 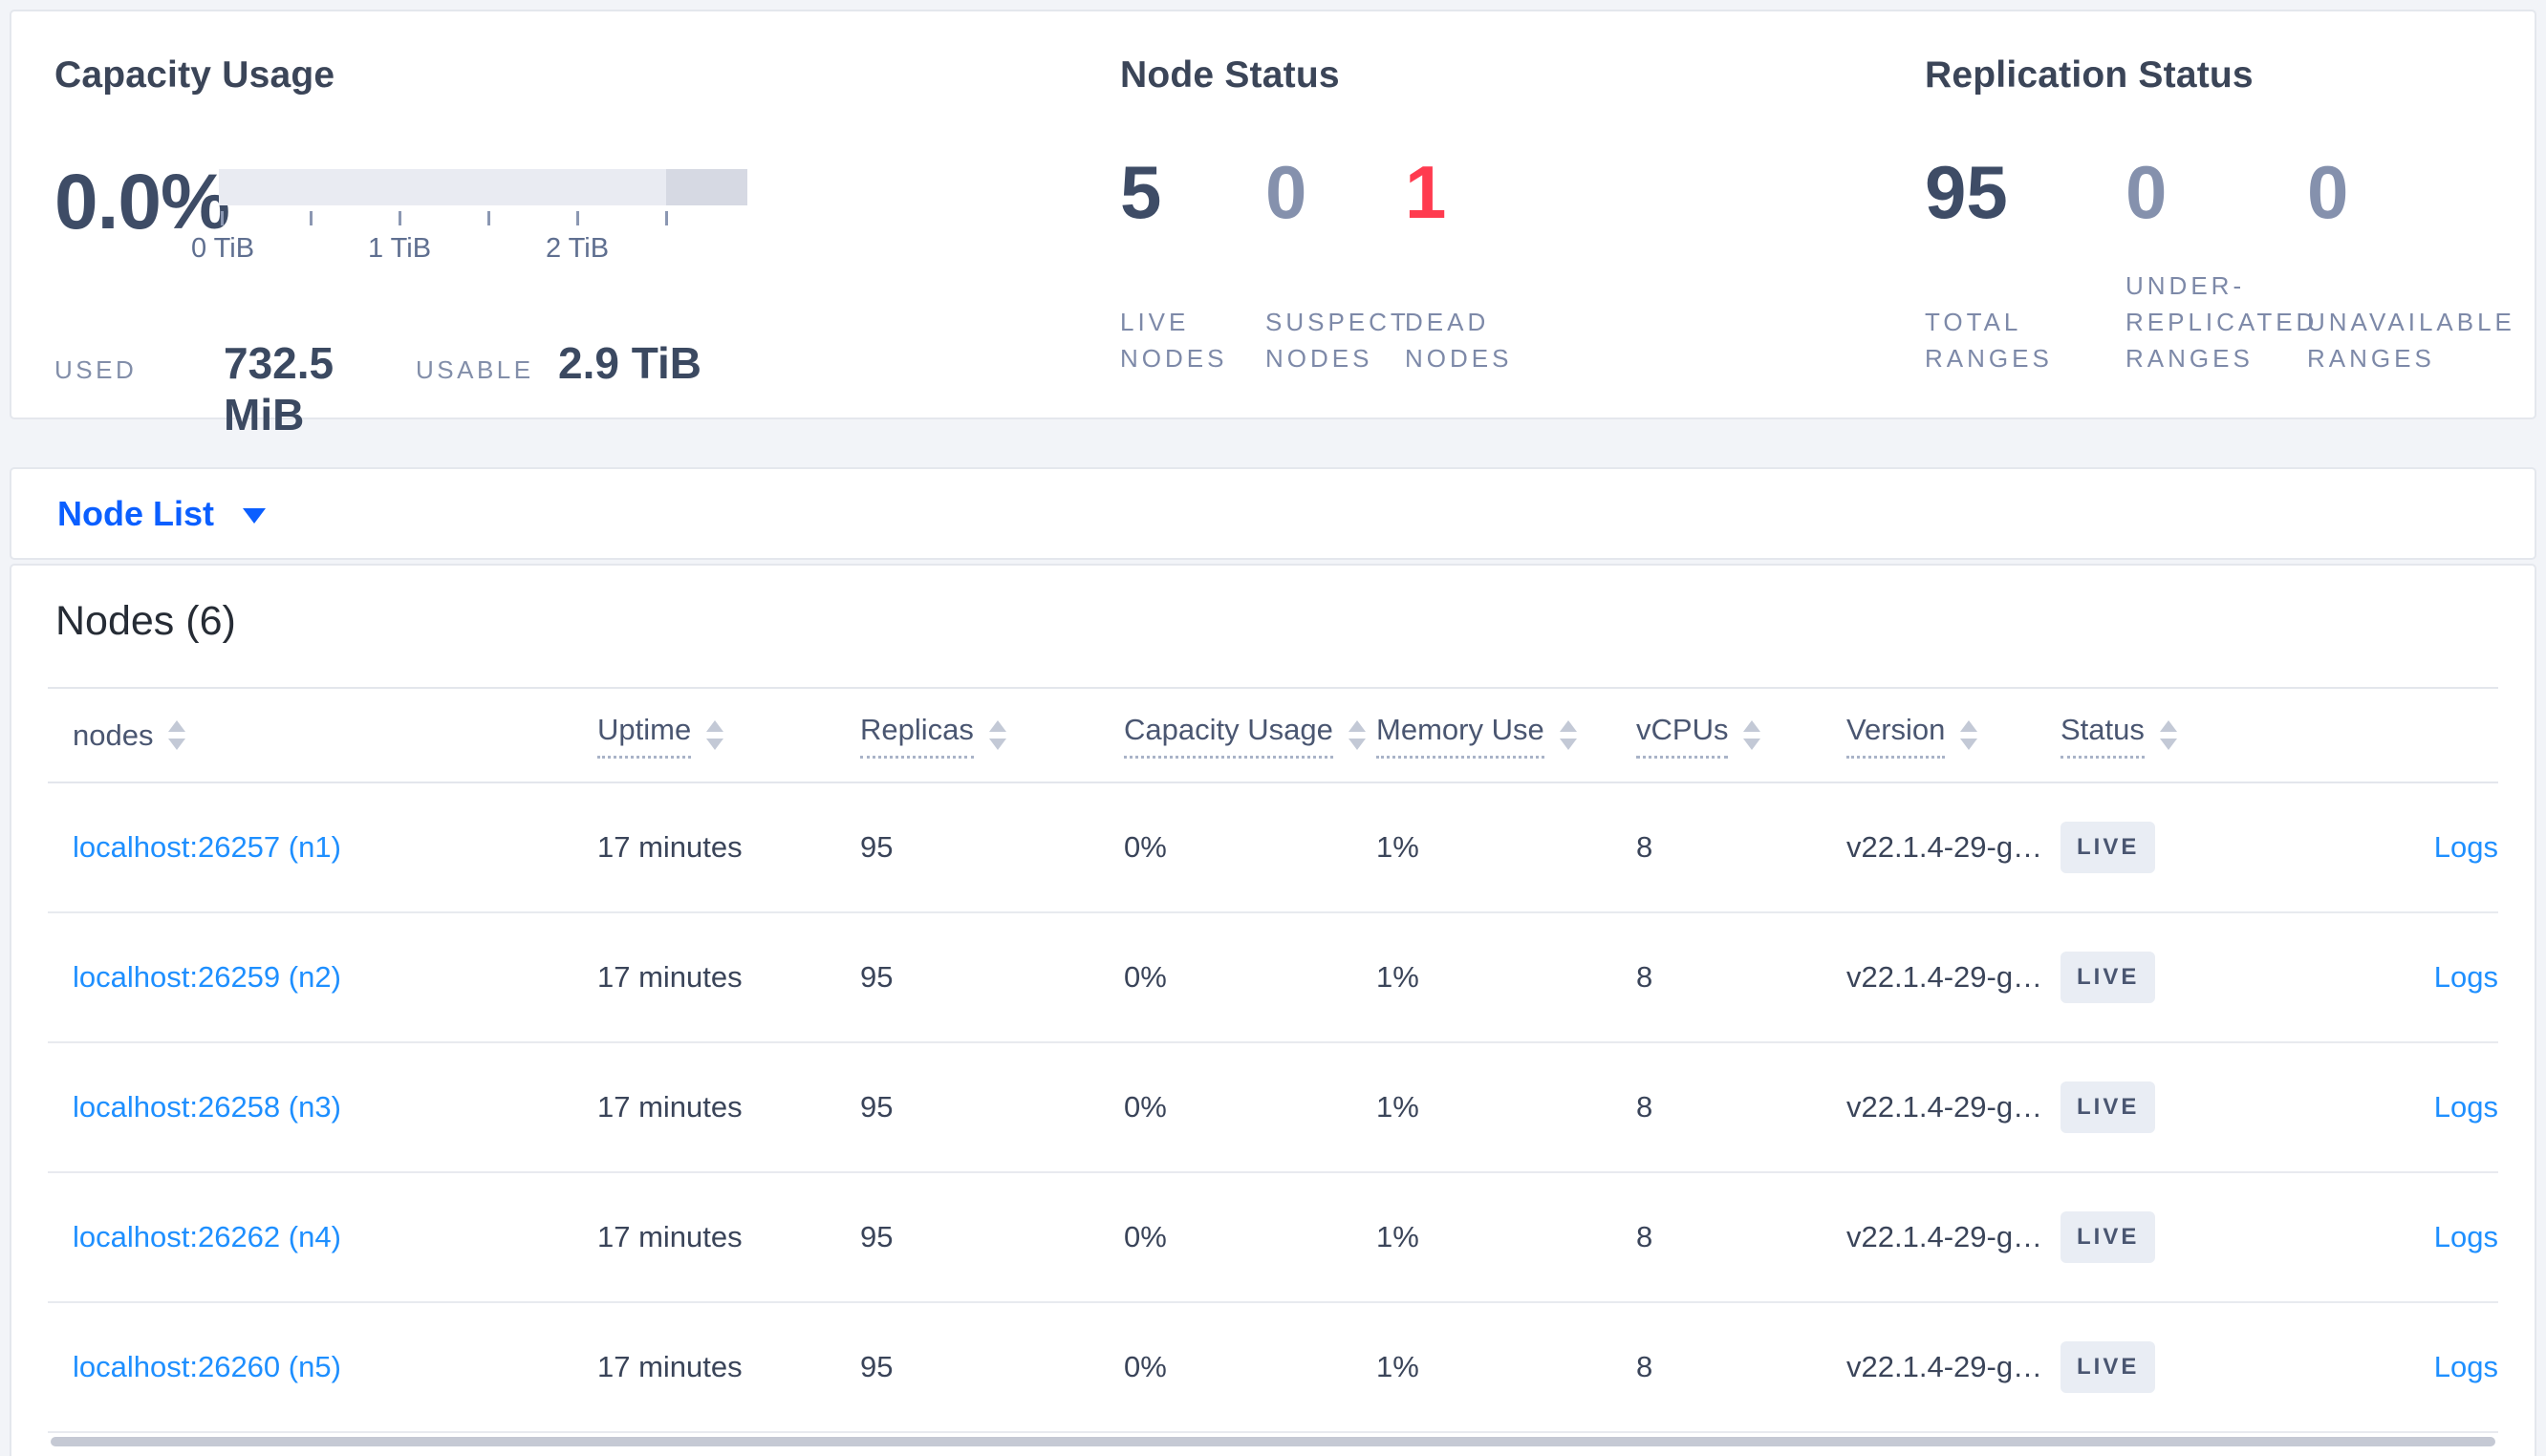 I want to click on view-selector-label: Node List, so click(x=136, y=513).